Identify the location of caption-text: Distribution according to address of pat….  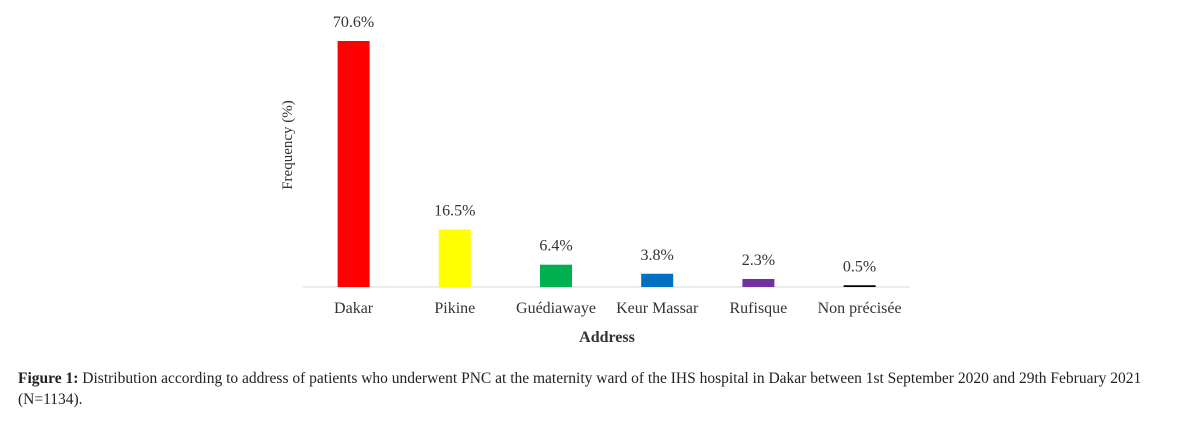
(580, 389).